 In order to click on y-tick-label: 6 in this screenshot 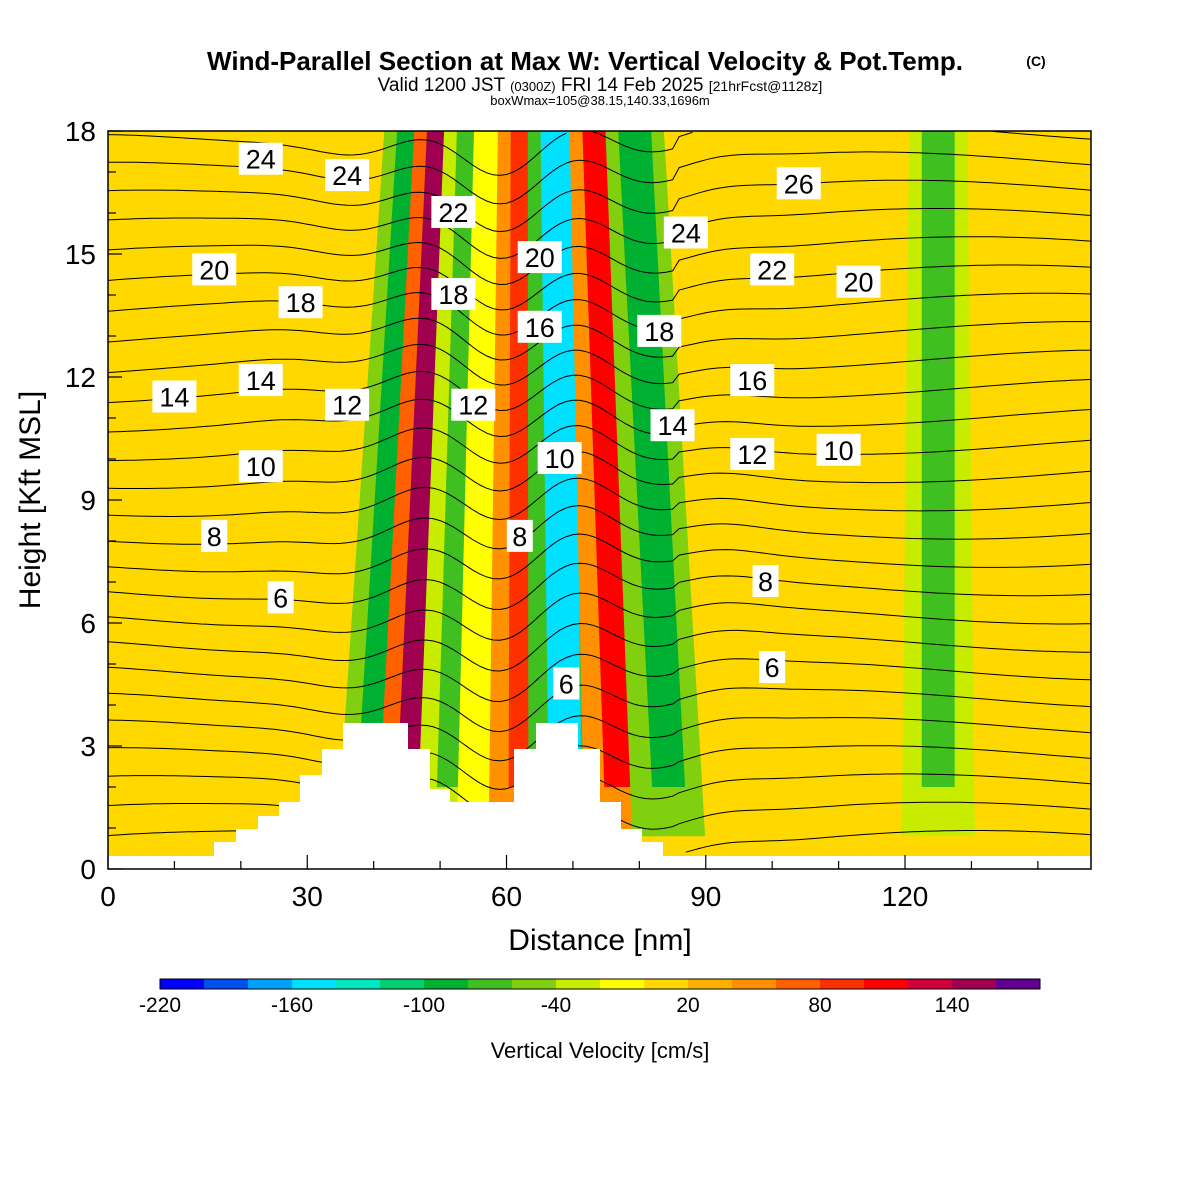, I will do `click(88, 623)`.